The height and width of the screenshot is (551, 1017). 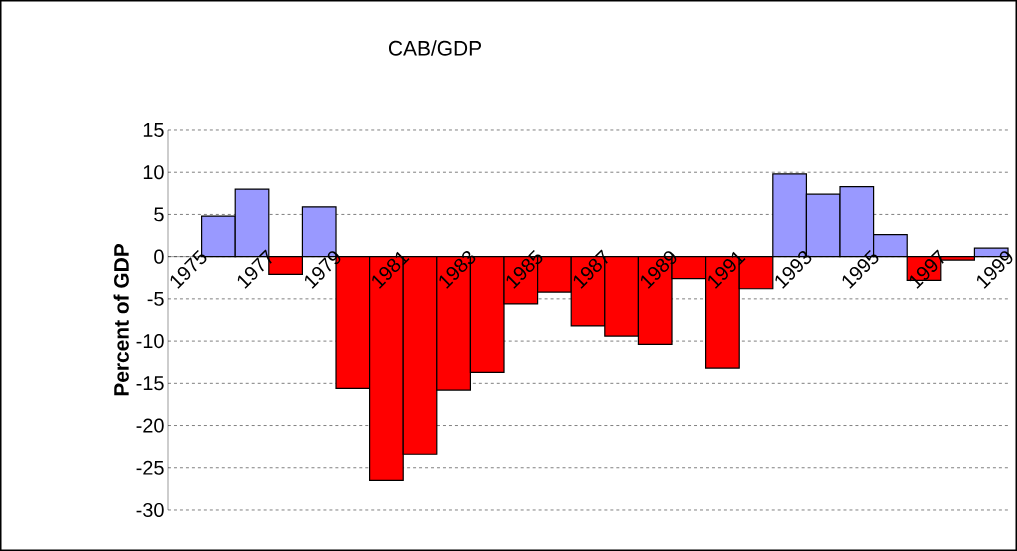 What do you see at coordinates (155, 298) in the screenshot?
I see `y-tick-label: -5` at bounding box center [155, 298].